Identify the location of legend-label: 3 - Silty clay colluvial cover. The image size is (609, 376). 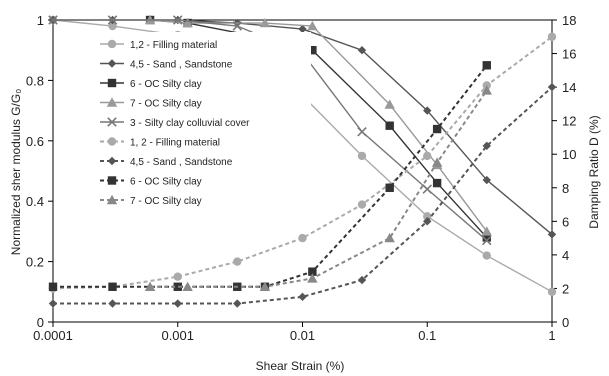
(190, 123).